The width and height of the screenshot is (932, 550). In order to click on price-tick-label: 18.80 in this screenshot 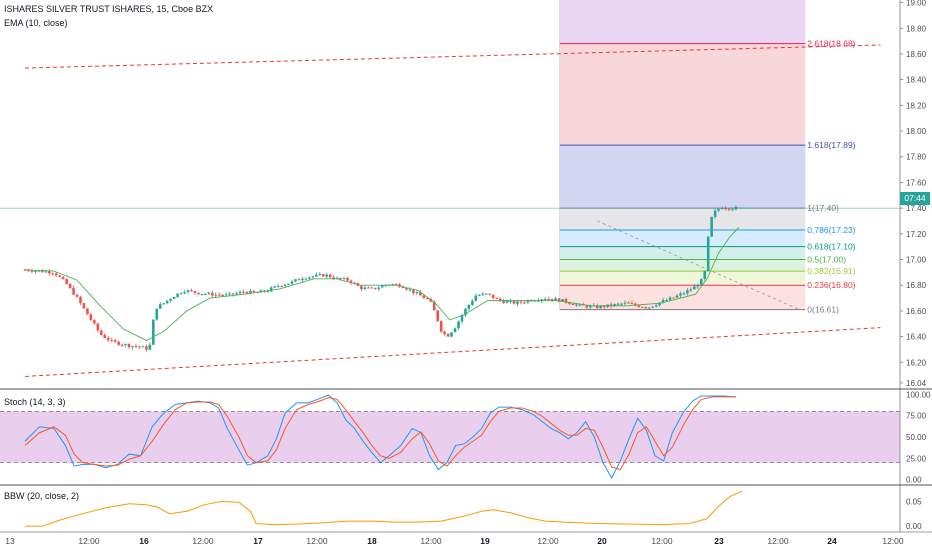, I will do `click(916, 28)`.